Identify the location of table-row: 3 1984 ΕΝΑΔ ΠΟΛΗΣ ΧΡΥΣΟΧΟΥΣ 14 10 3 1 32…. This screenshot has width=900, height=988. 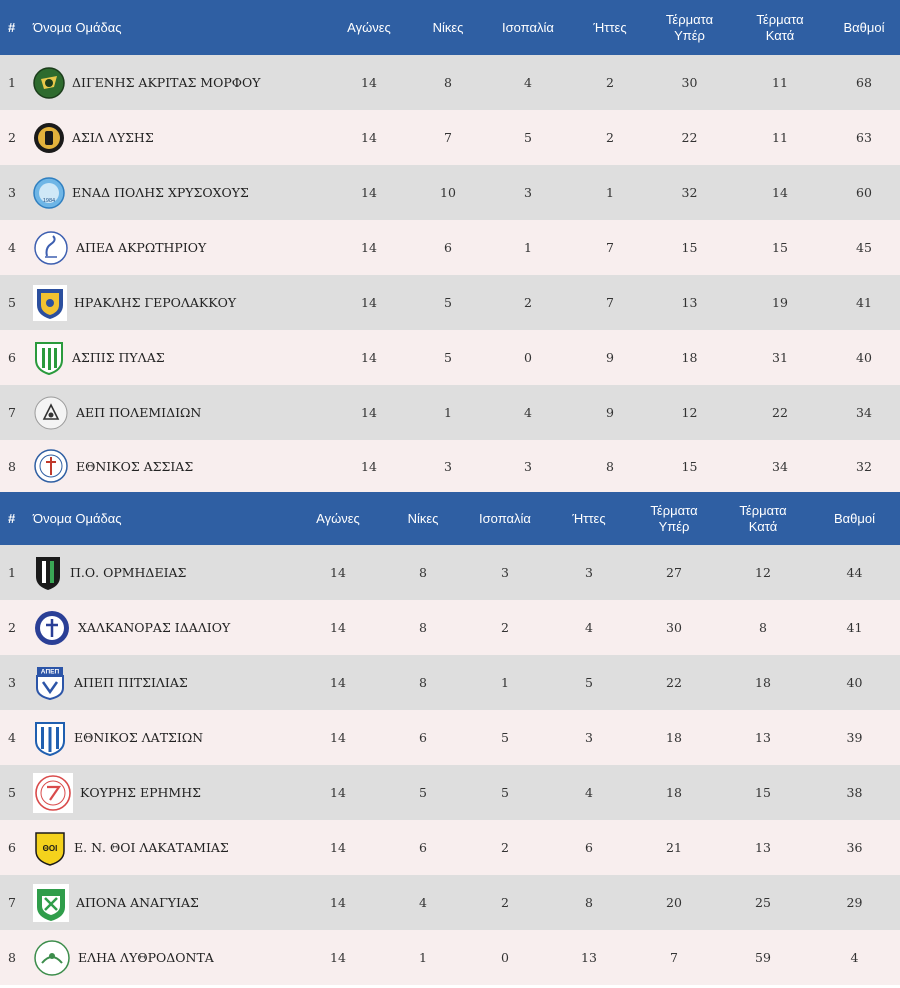
(450, 192).